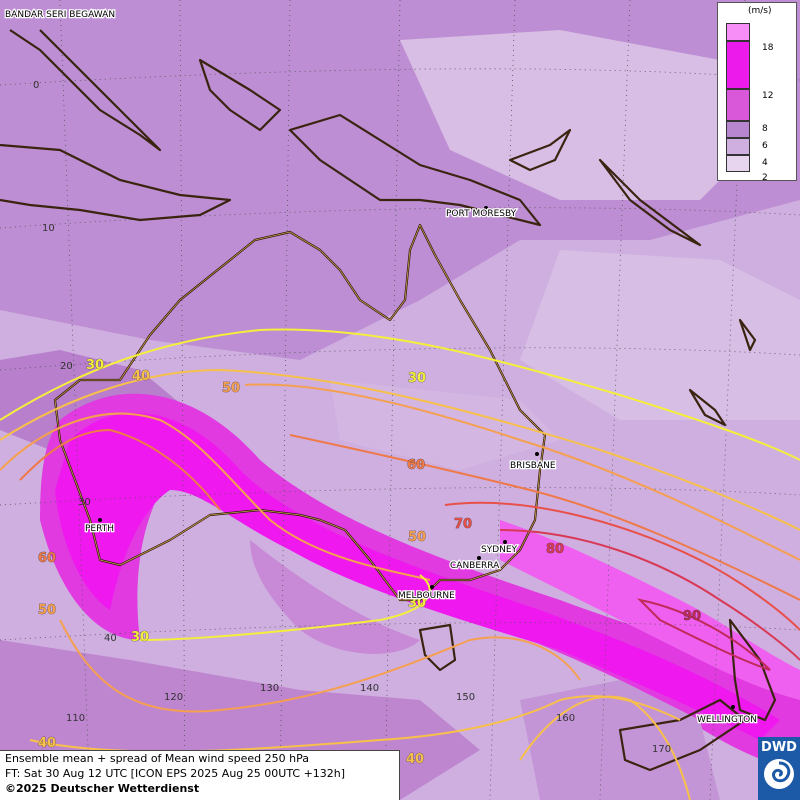 The height and width of the screenshot is (800, 800). Describe the element at coordinates (481, 214) in the screenshot. I see `city-label-port-moresby: PORT MORESBY` at that location.